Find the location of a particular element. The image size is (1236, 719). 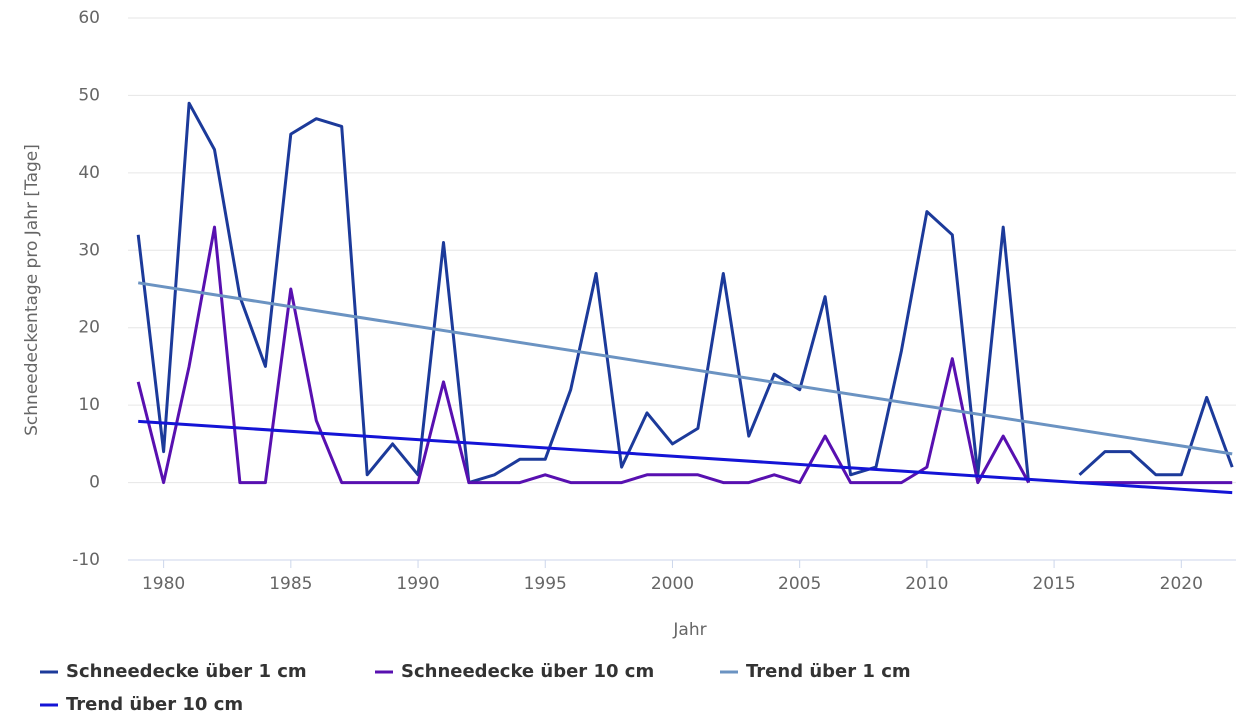

y-tick-label: 40 is located at coordinates (89, 173).